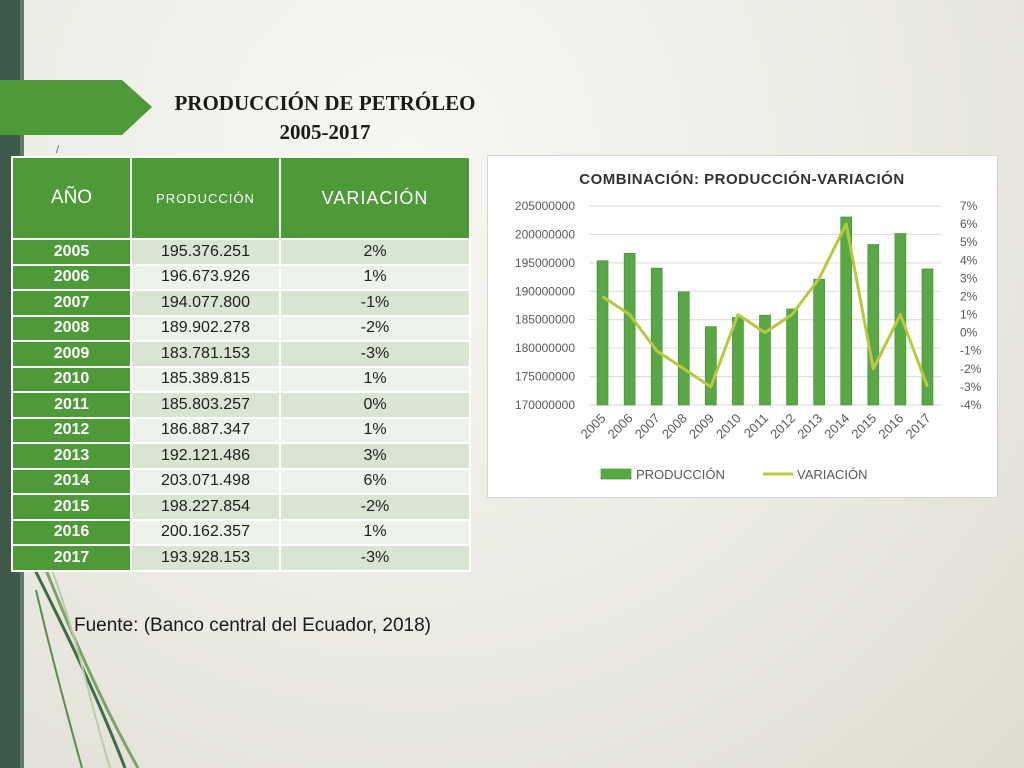 The width and height of the screenshot is (1024, 768). Describe the element at coordinates (205, 532) in the screenshot. I see `cell-production: 200.162.357` at that location.